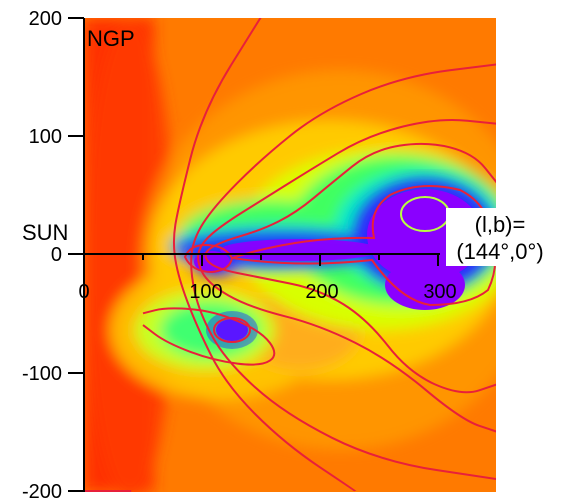  I want to click on lb-label-box, so click(500, 237).